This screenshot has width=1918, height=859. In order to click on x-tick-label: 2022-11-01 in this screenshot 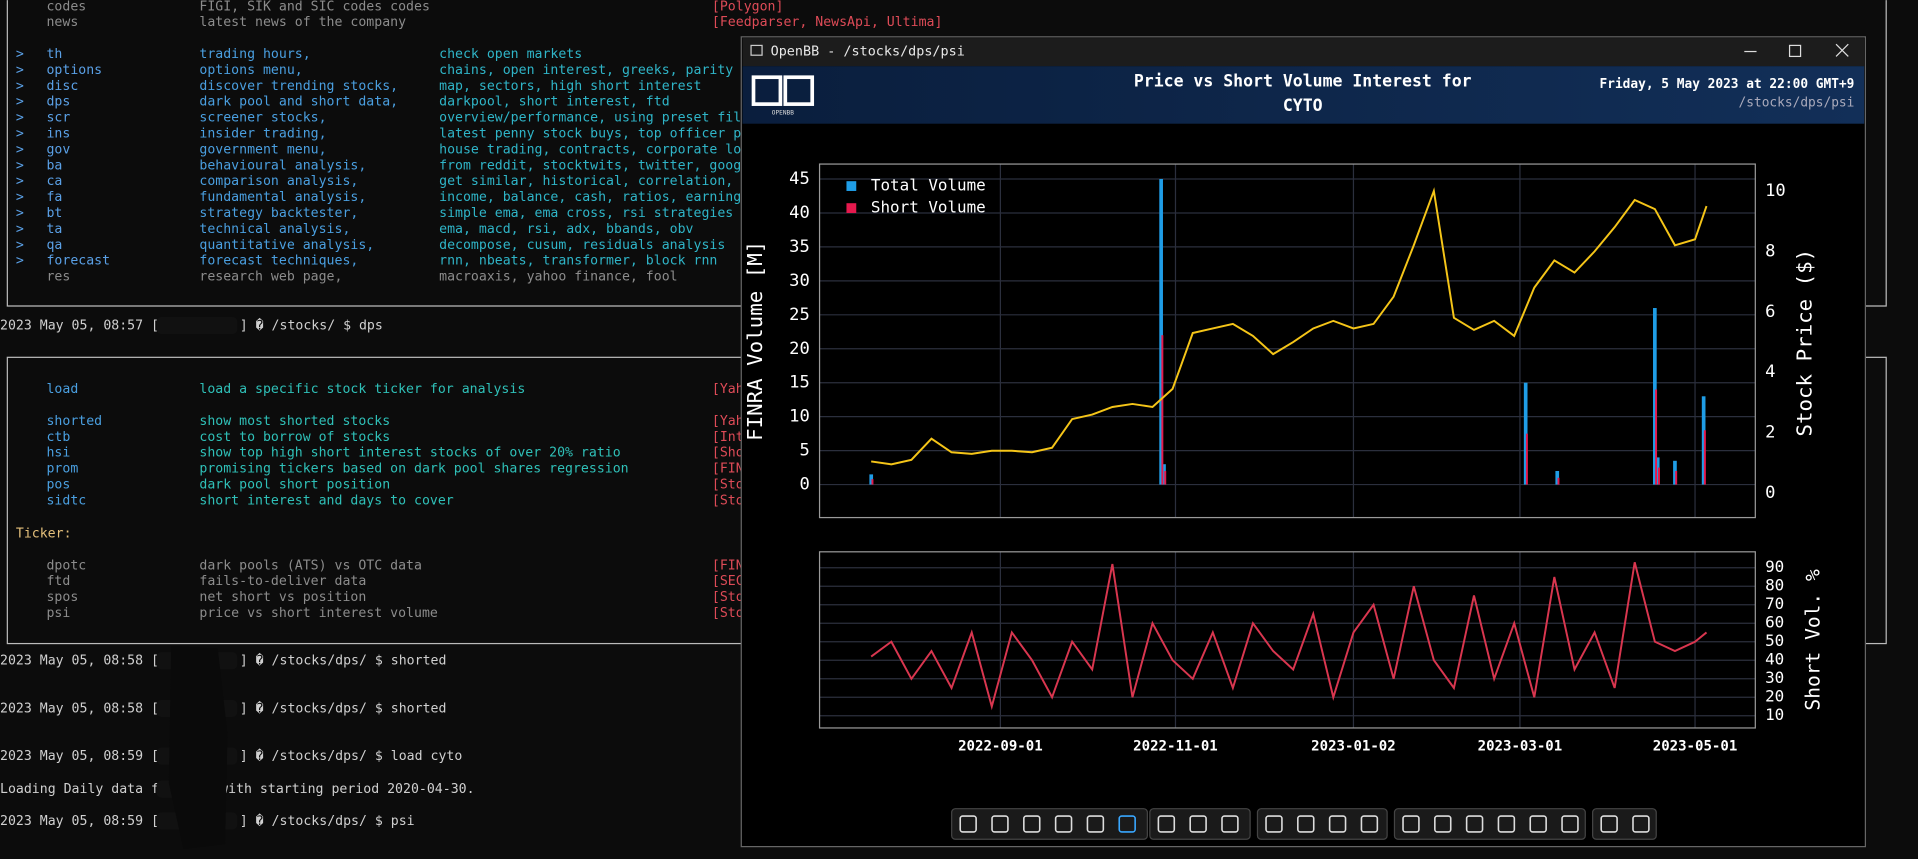, I will do `click(1175, 746)`.